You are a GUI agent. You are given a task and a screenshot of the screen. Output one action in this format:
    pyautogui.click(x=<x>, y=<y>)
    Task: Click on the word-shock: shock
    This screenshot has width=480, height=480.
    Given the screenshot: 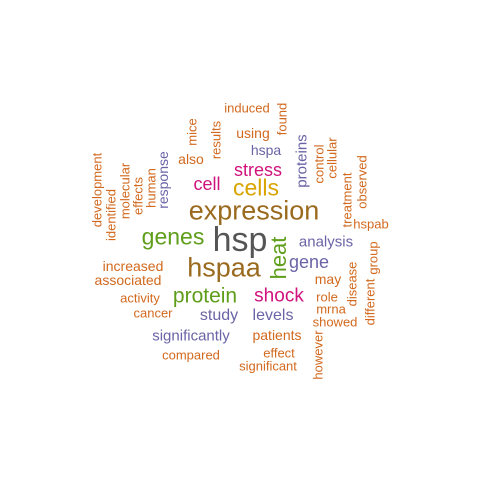 What is the action you would take?
    pyautogui.click(x=279, y=296)
    